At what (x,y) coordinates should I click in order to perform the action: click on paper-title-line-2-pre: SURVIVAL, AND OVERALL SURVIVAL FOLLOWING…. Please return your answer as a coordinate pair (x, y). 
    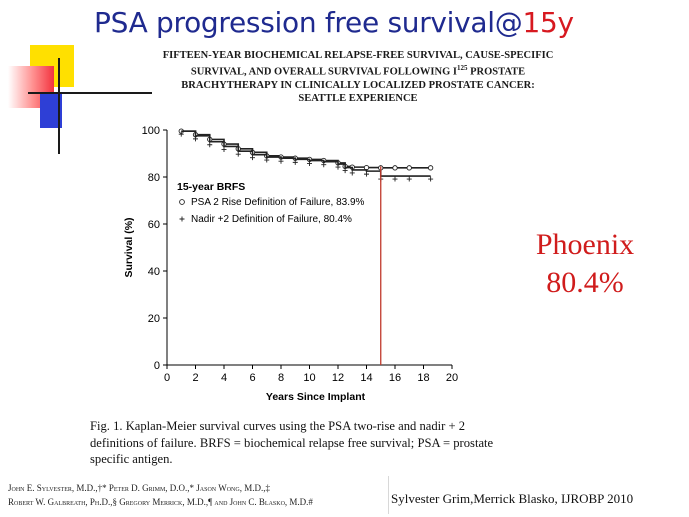
    Looking at the image, I should click on (323, 72).